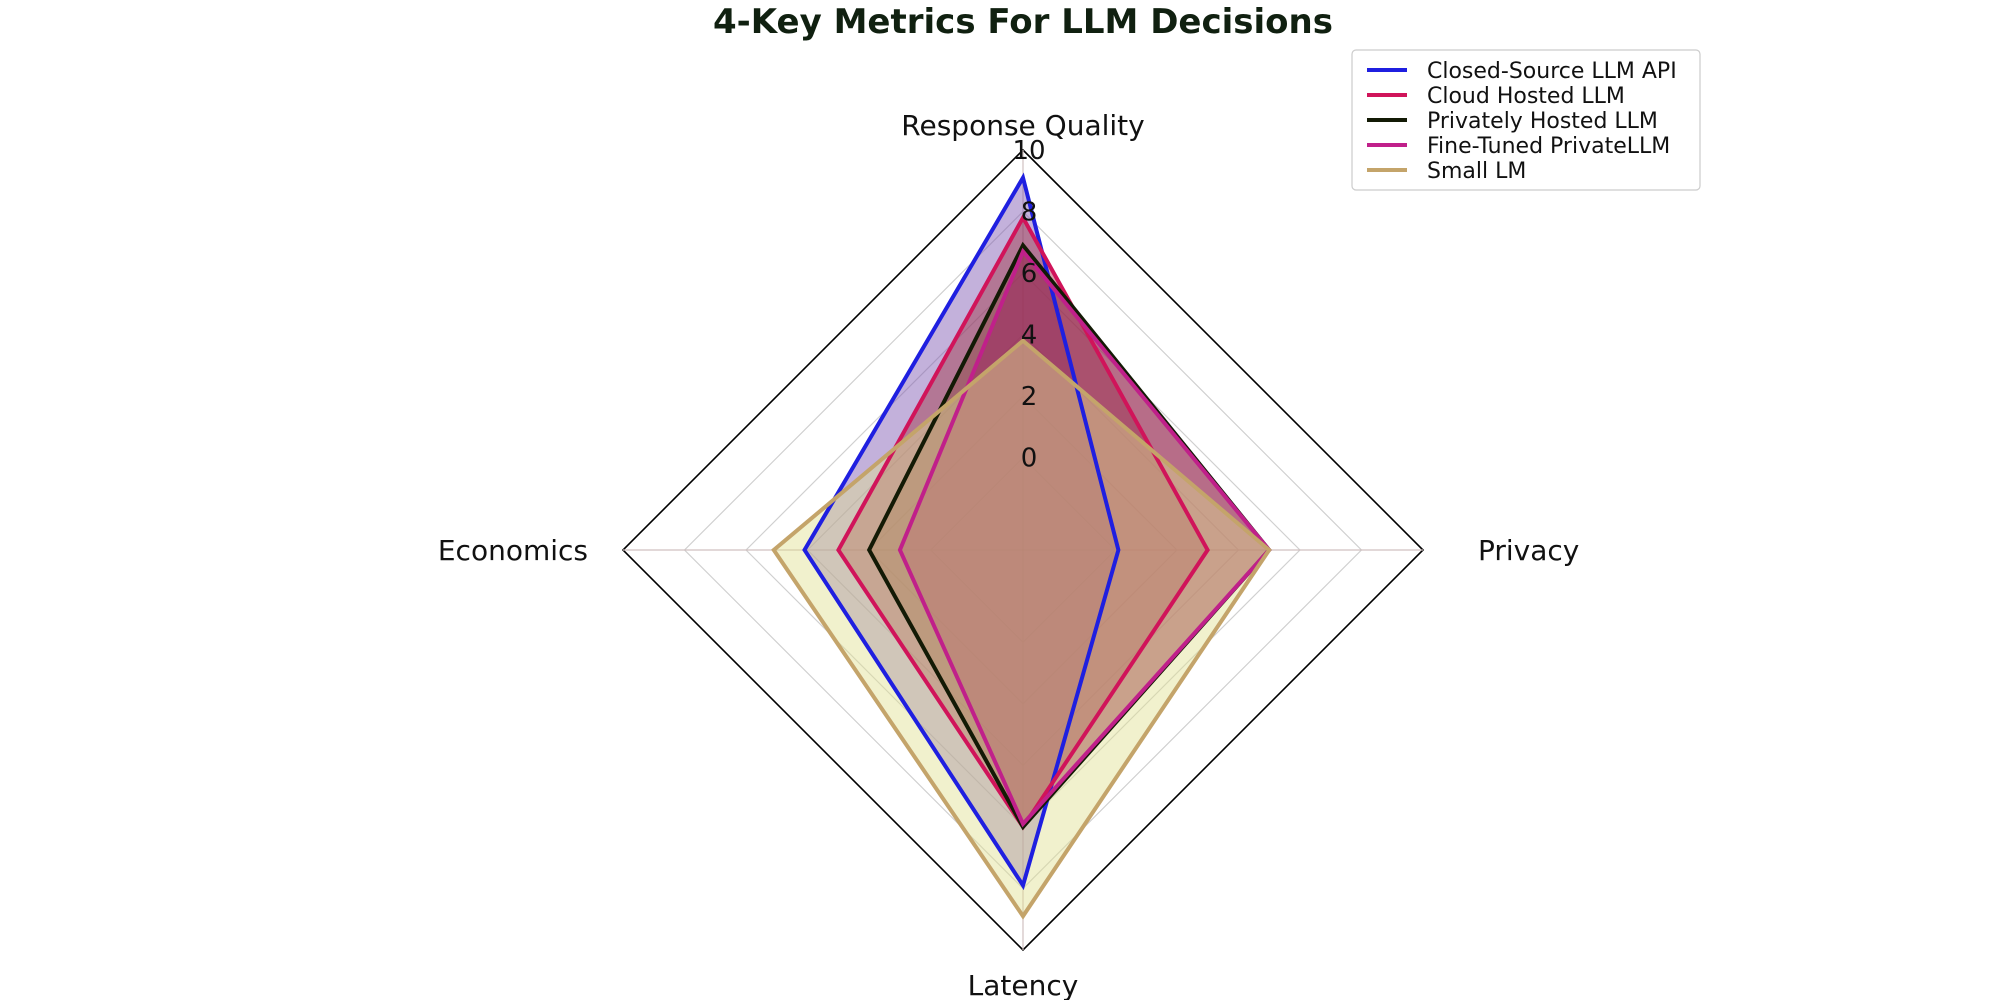 The width and height of the screenshot is (2000, 1000). What do you see at coordinates (1526, 96) in the screenshot?
I see `legend-label: Cloud Hosted LLM` at bounding box center [1526, 96].